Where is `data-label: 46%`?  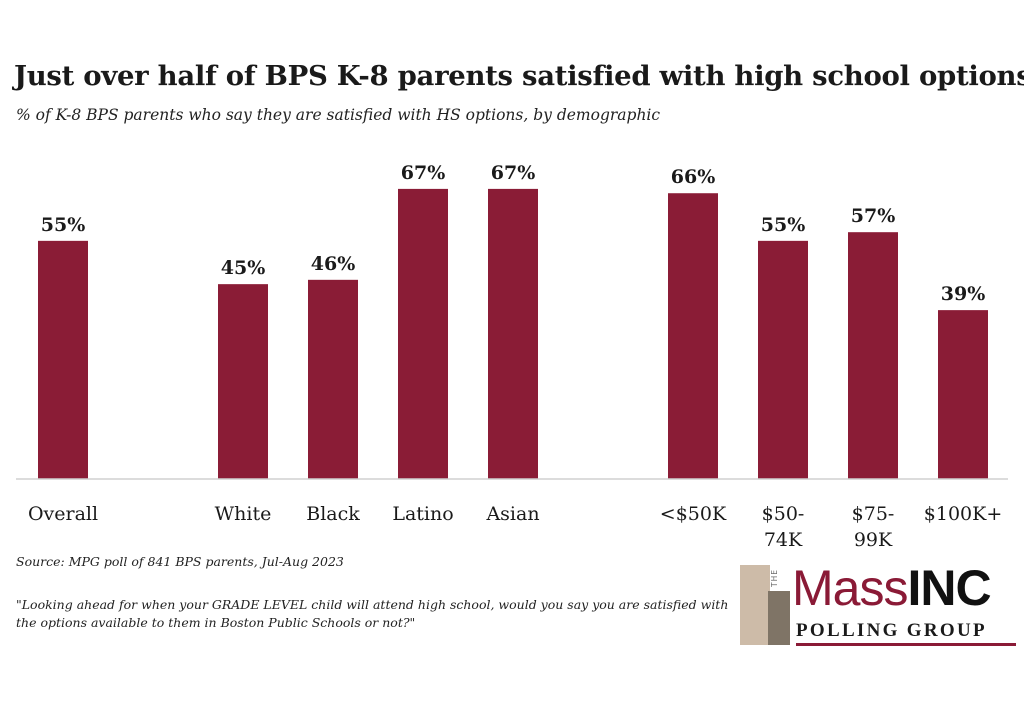 data-label: 46% is located at coordinates (333, 264).